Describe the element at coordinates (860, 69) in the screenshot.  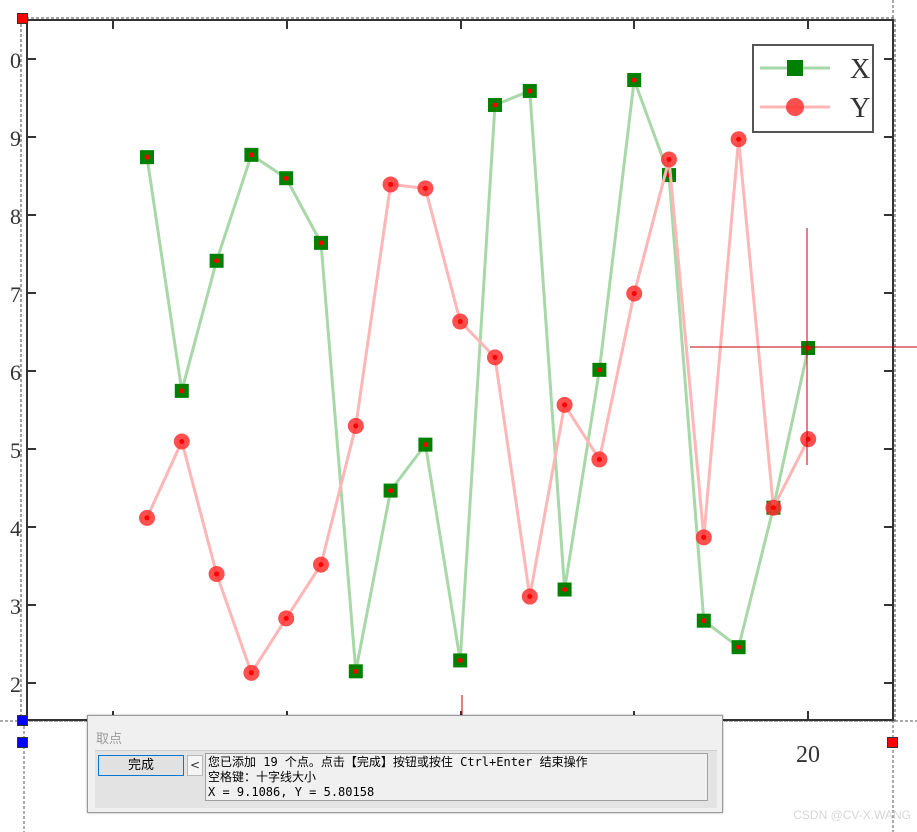
I see `legend-label-X: X` at that location.